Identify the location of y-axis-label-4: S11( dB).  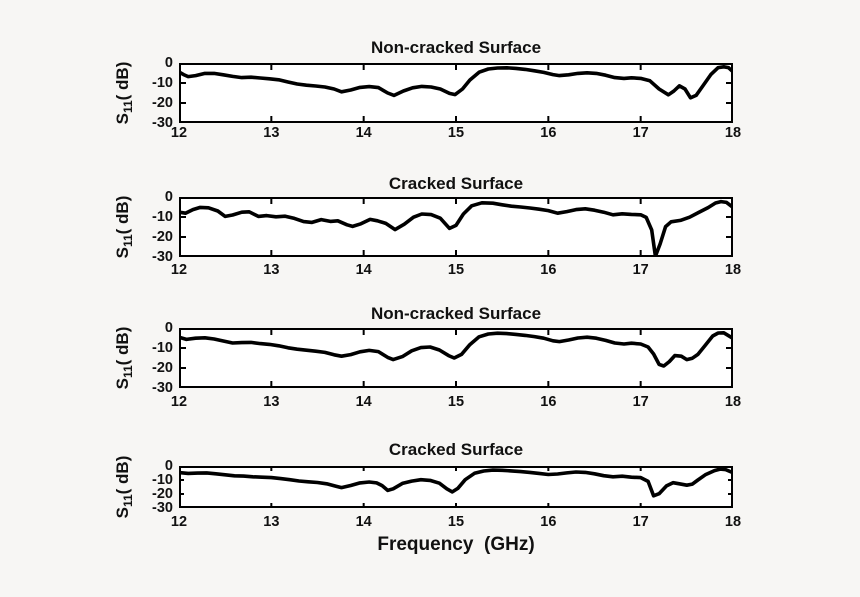
(124, 487).